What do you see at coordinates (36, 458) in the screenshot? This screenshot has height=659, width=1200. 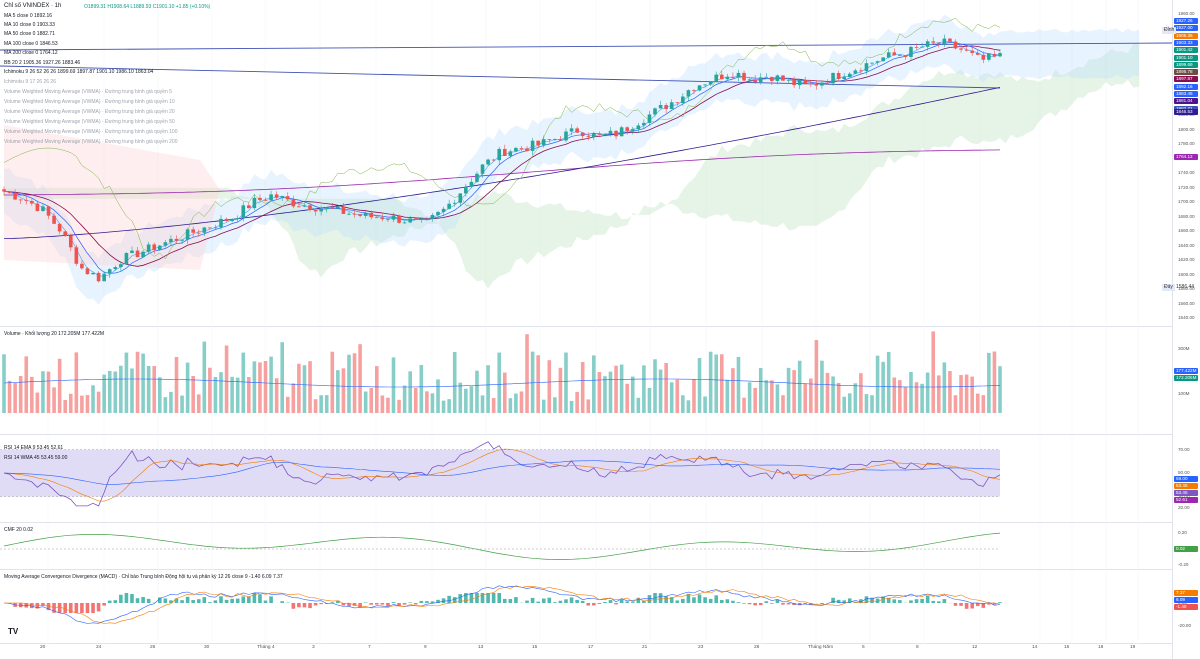 I see `rsi-legend-2: RSI 14 WMA 45 53.45 59.00` at bounding box center [36, 458].